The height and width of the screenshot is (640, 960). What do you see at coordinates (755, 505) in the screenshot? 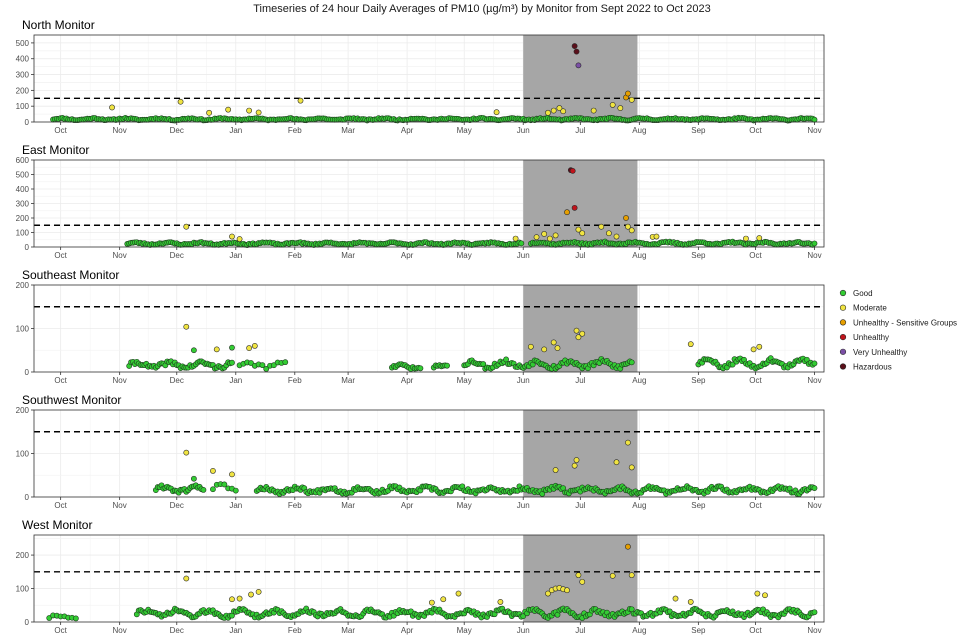
I see `x-tick-label: Oct` at bounding box center [755, 505].